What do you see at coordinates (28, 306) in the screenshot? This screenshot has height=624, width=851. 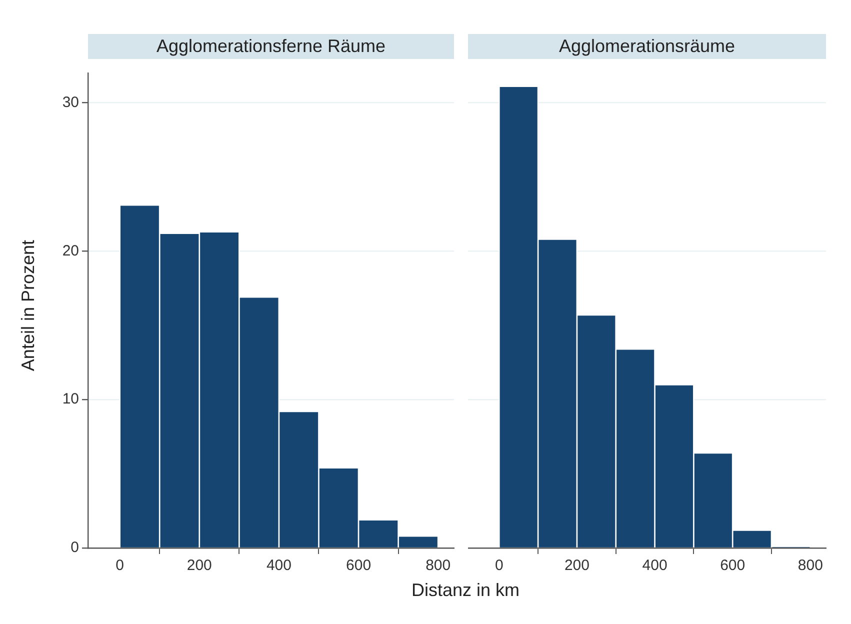 I see `y-axis-title: Anteil in Prozent` at bounding box center [28, 306].